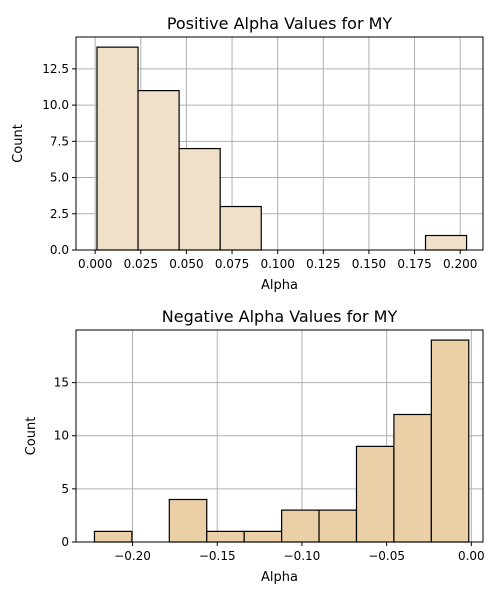  Describe the element at coordinates (460, 264) in the screenshot. I see `x-tick-label: 0.200` at that location.